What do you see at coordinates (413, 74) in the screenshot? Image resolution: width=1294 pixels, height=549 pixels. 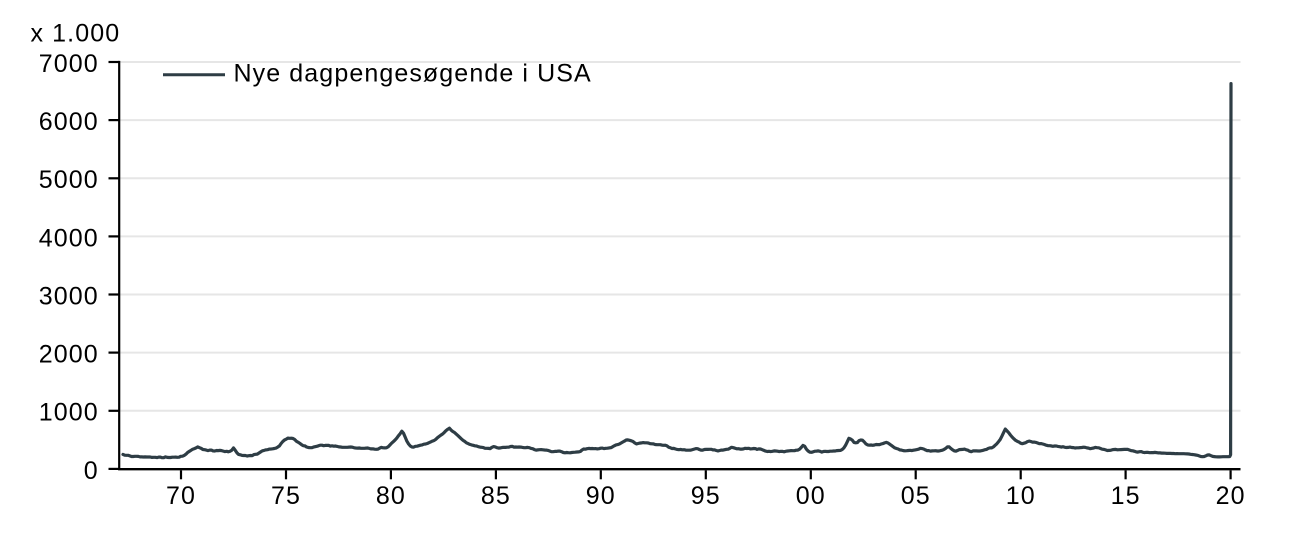 I see `svg-text: Nye dagpengesøgende i USA` at bounding box center [413, 74].